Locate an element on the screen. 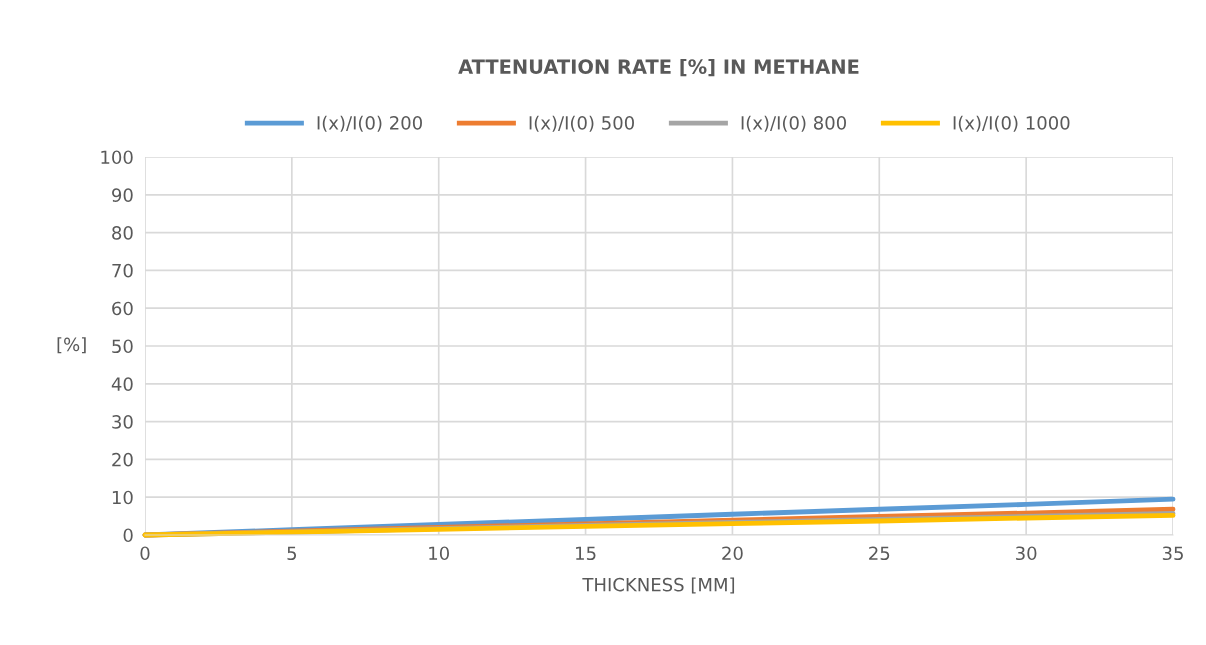 Image resolution: width=1206 pixels, height=645 pixels. x-tick-label: 35 is located at coordinates (1172, 553).